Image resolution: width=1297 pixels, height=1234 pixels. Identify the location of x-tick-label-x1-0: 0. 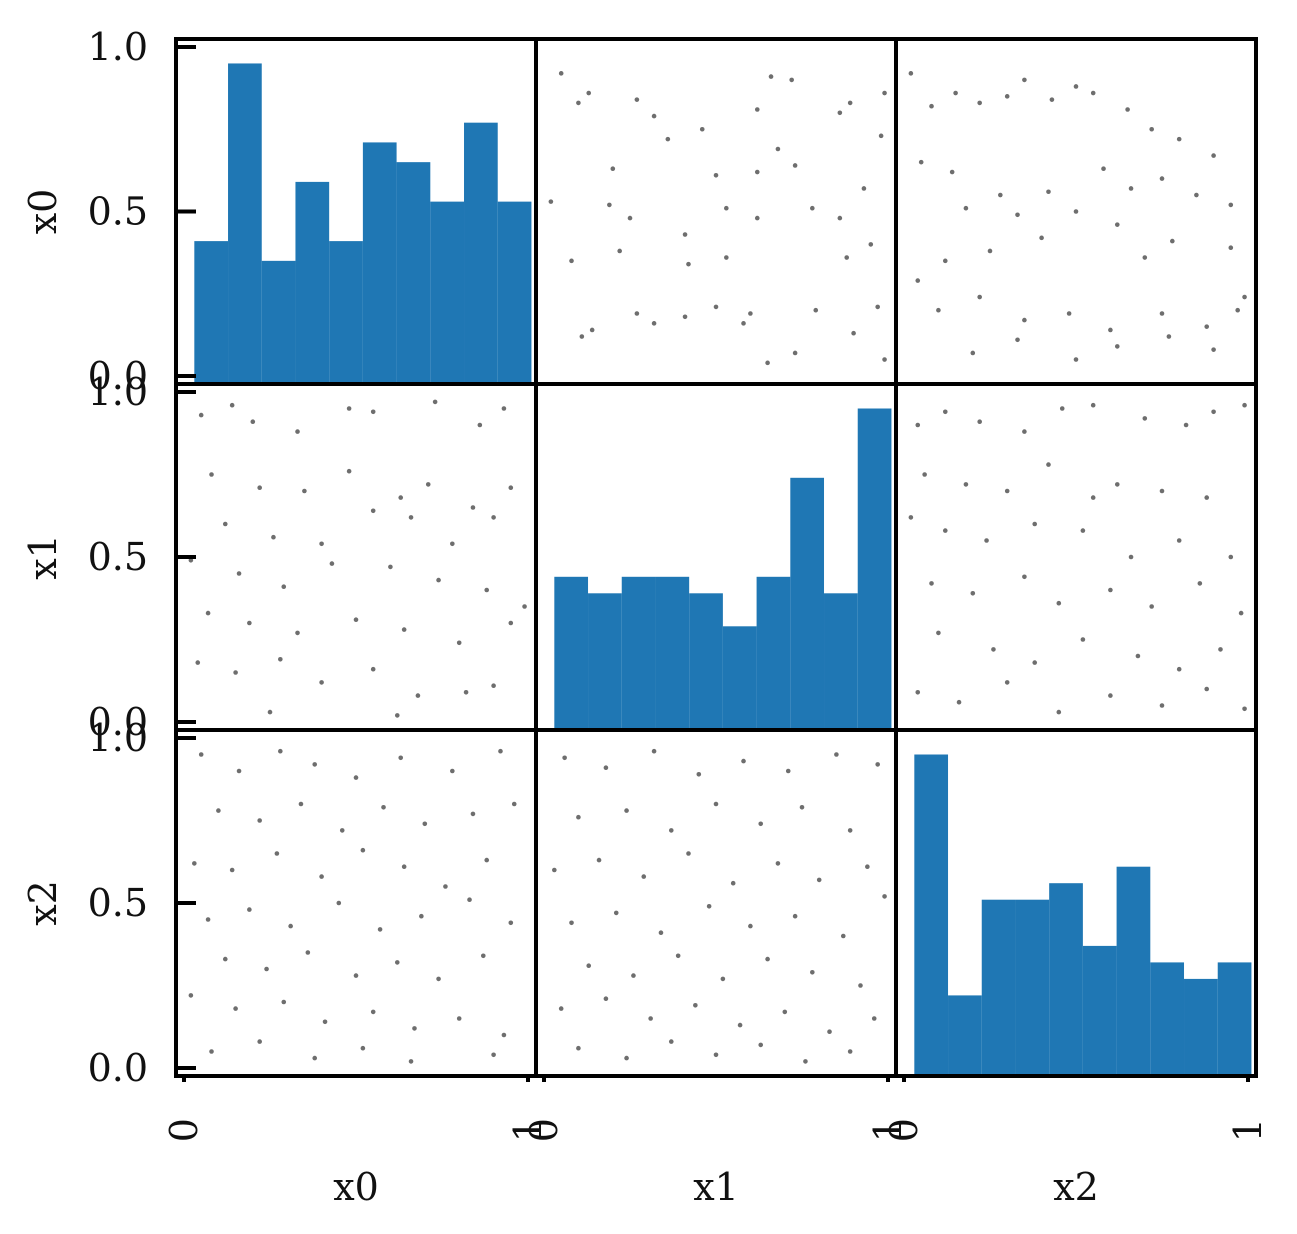
(544, 1130).